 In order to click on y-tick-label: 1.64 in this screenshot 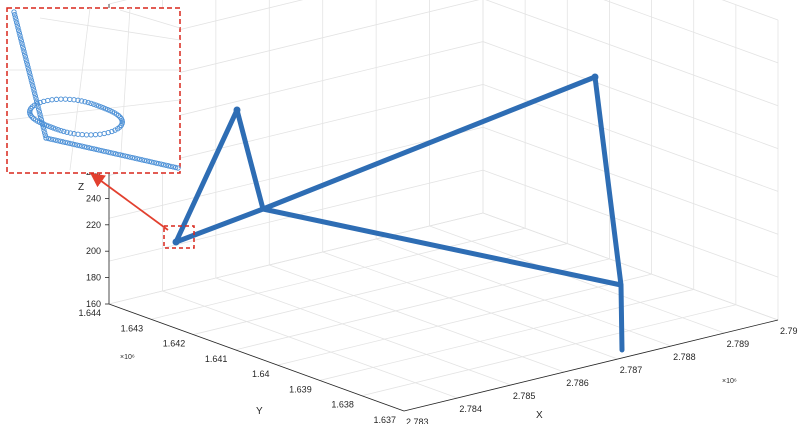, I will do `click(261, 374)`.